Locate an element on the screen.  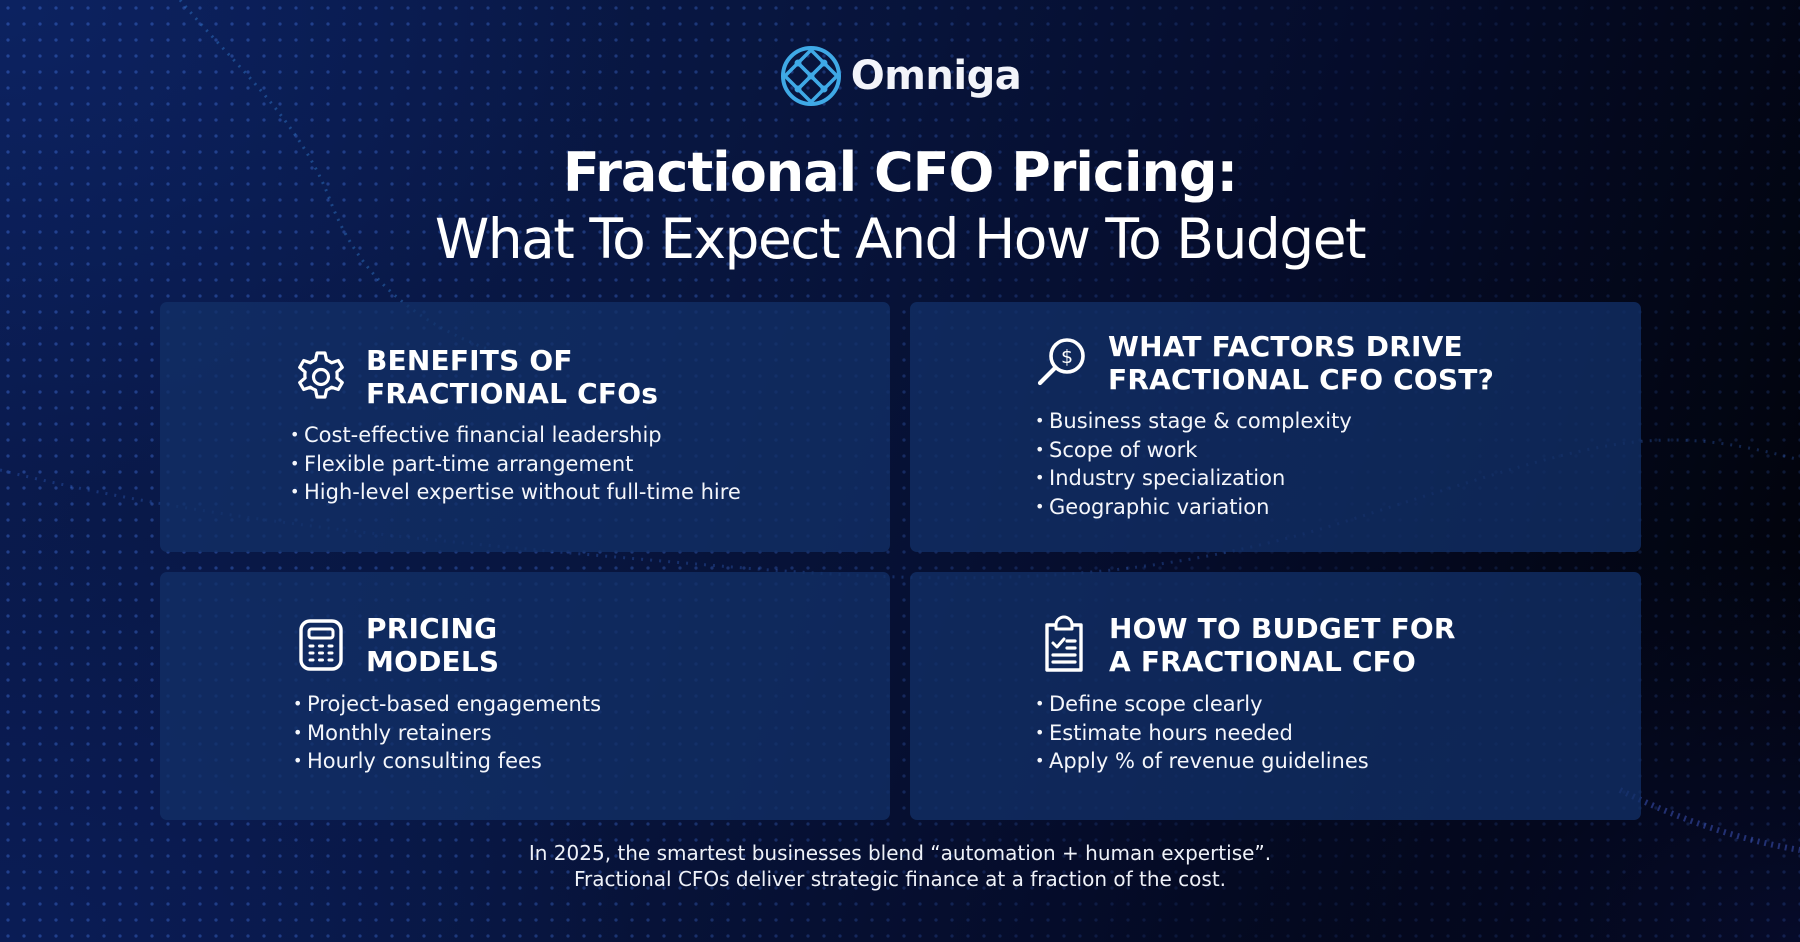
card-header: HOW TO BUDGET FOR A FRACTIONAL CFO is located at coordinates (1244, 645).